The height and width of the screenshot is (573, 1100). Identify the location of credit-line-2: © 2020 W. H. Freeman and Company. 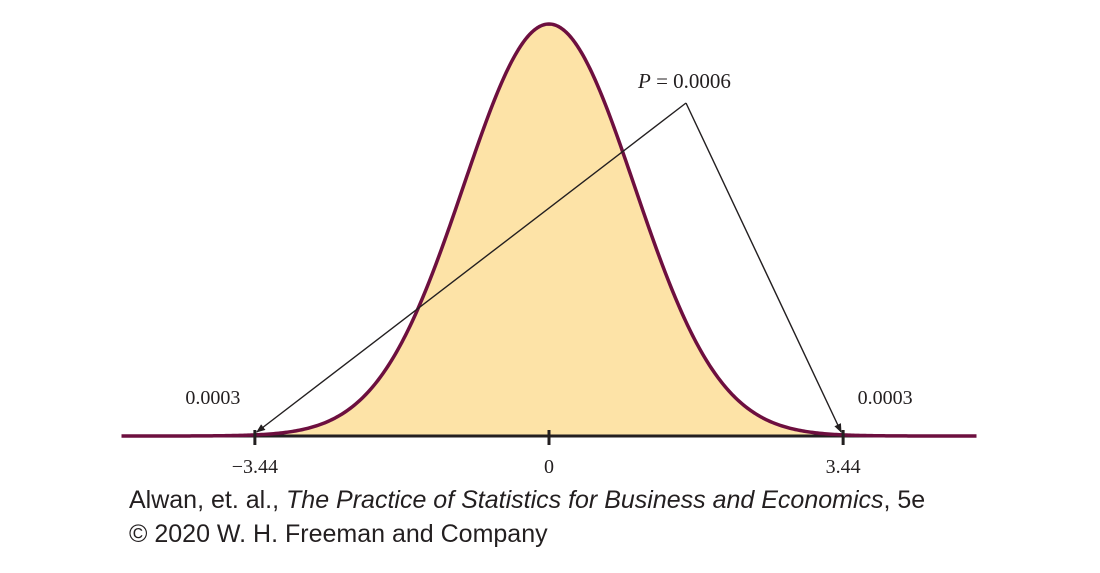
(338, 534).